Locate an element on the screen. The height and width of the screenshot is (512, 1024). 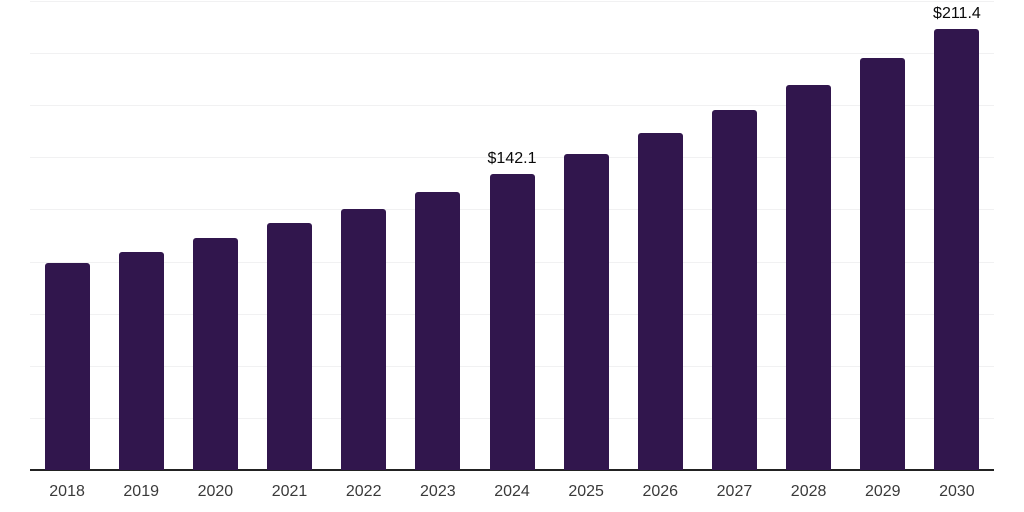
x-tick-2022: 2022 is located at coordinates (363, 491).